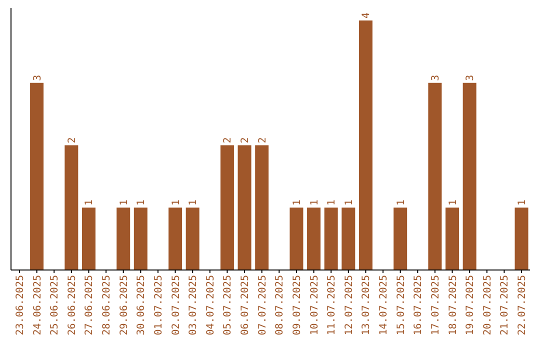  Describe the element at coordinates (297, 305) in the screenshot. I see `x-tick-label: 09.07.2025` at that location.